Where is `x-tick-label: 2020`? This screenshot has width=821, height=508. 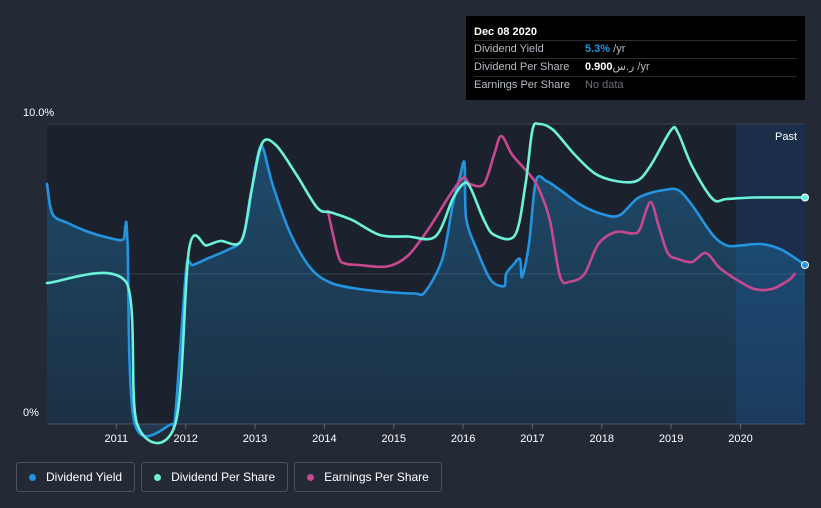 x-tick-label: 2020 is located at coordinates (740, 439).